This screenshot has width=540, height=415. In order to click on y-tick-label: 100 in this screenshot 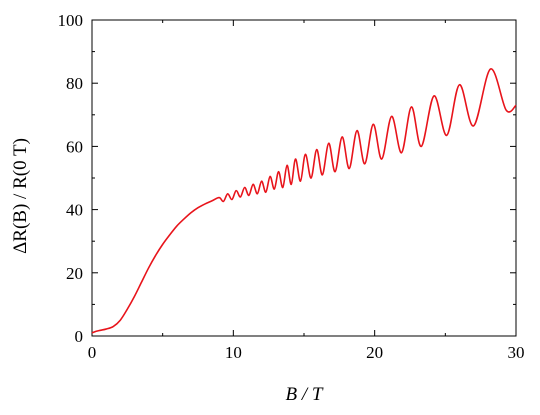, I will do `click(71, 20)`.